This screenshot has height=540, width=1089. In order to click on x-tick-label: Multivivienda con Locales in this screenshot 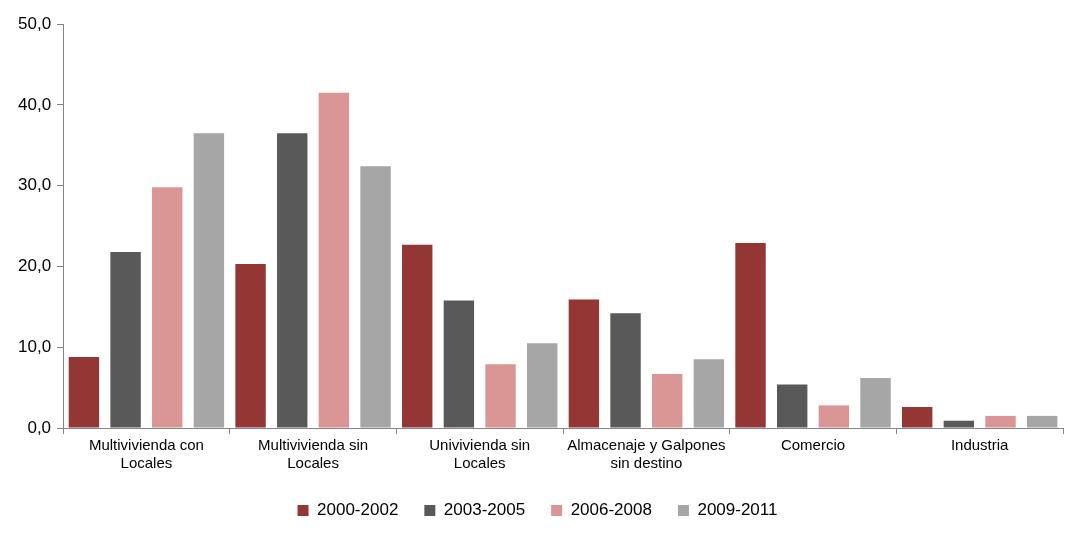, I will do `click(146, 454)`.